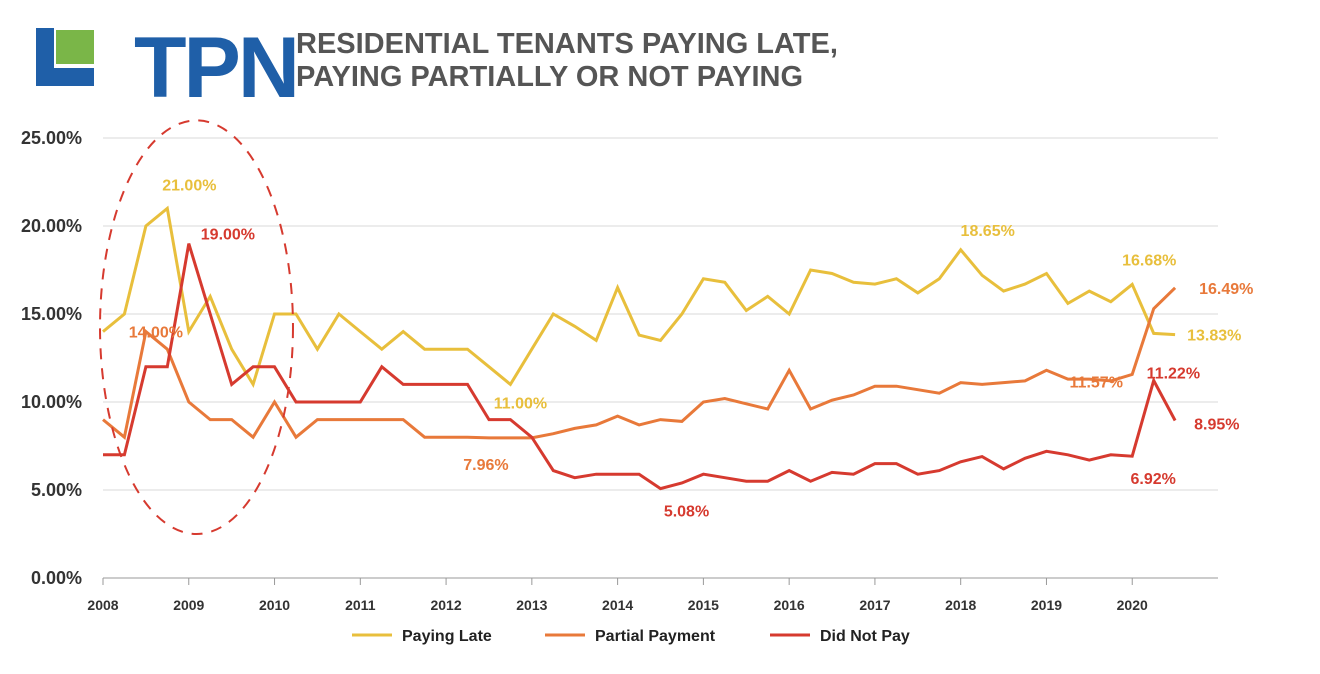  I want to click on data-label: 16.68%, so click(1149, 260).